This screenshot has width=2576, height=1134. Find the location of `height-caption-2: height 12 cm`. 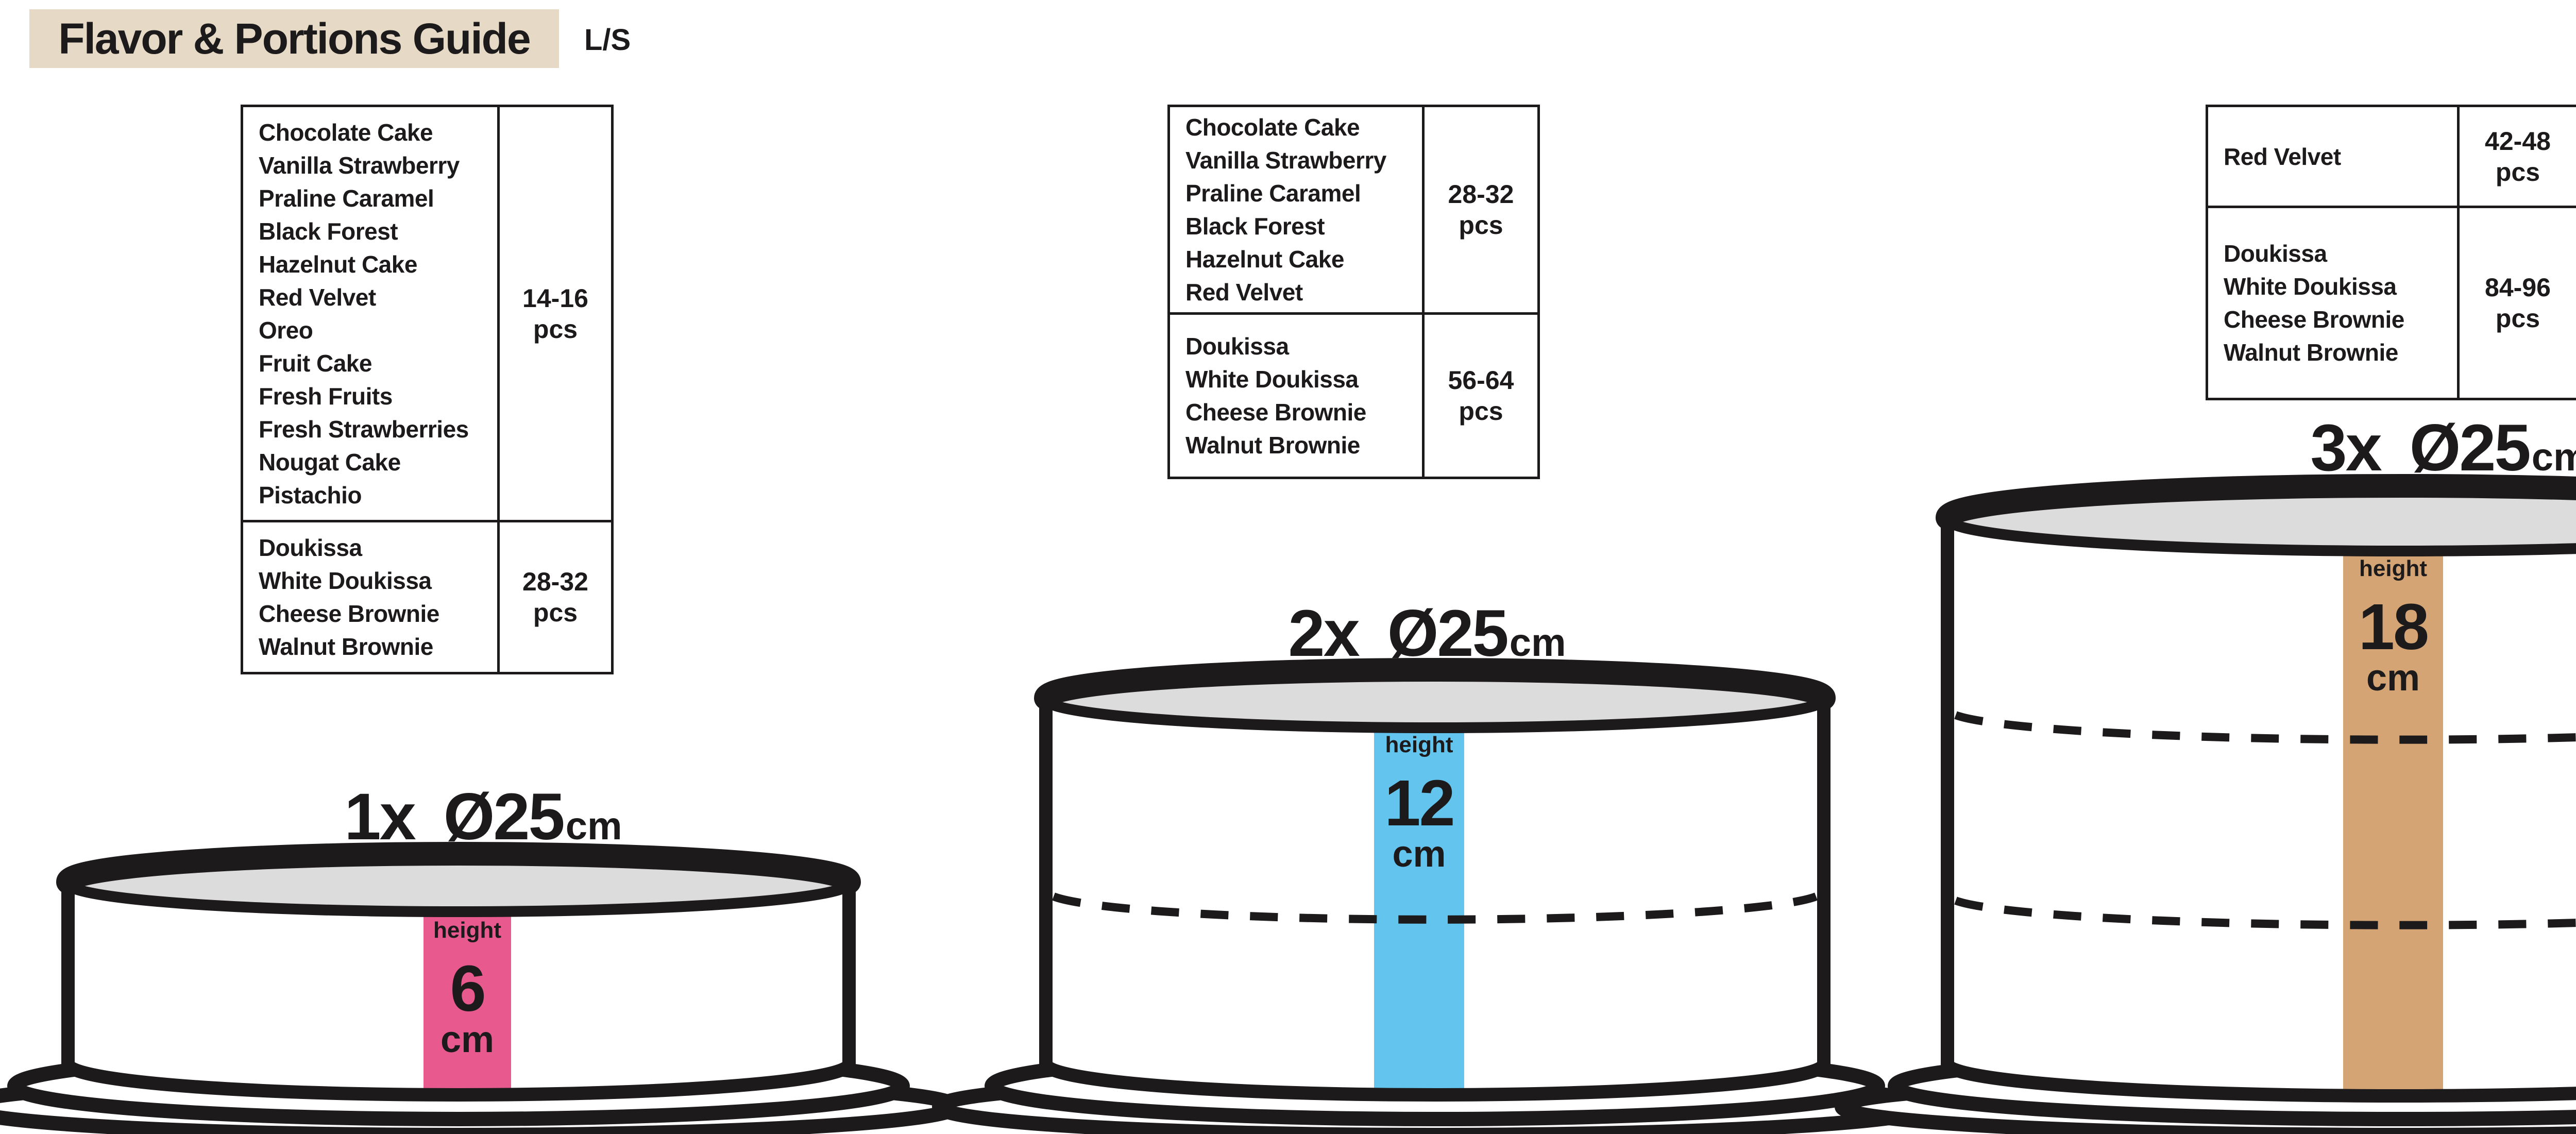

height-caption-2: height 12 cm is located at coordinates (1419, 803).